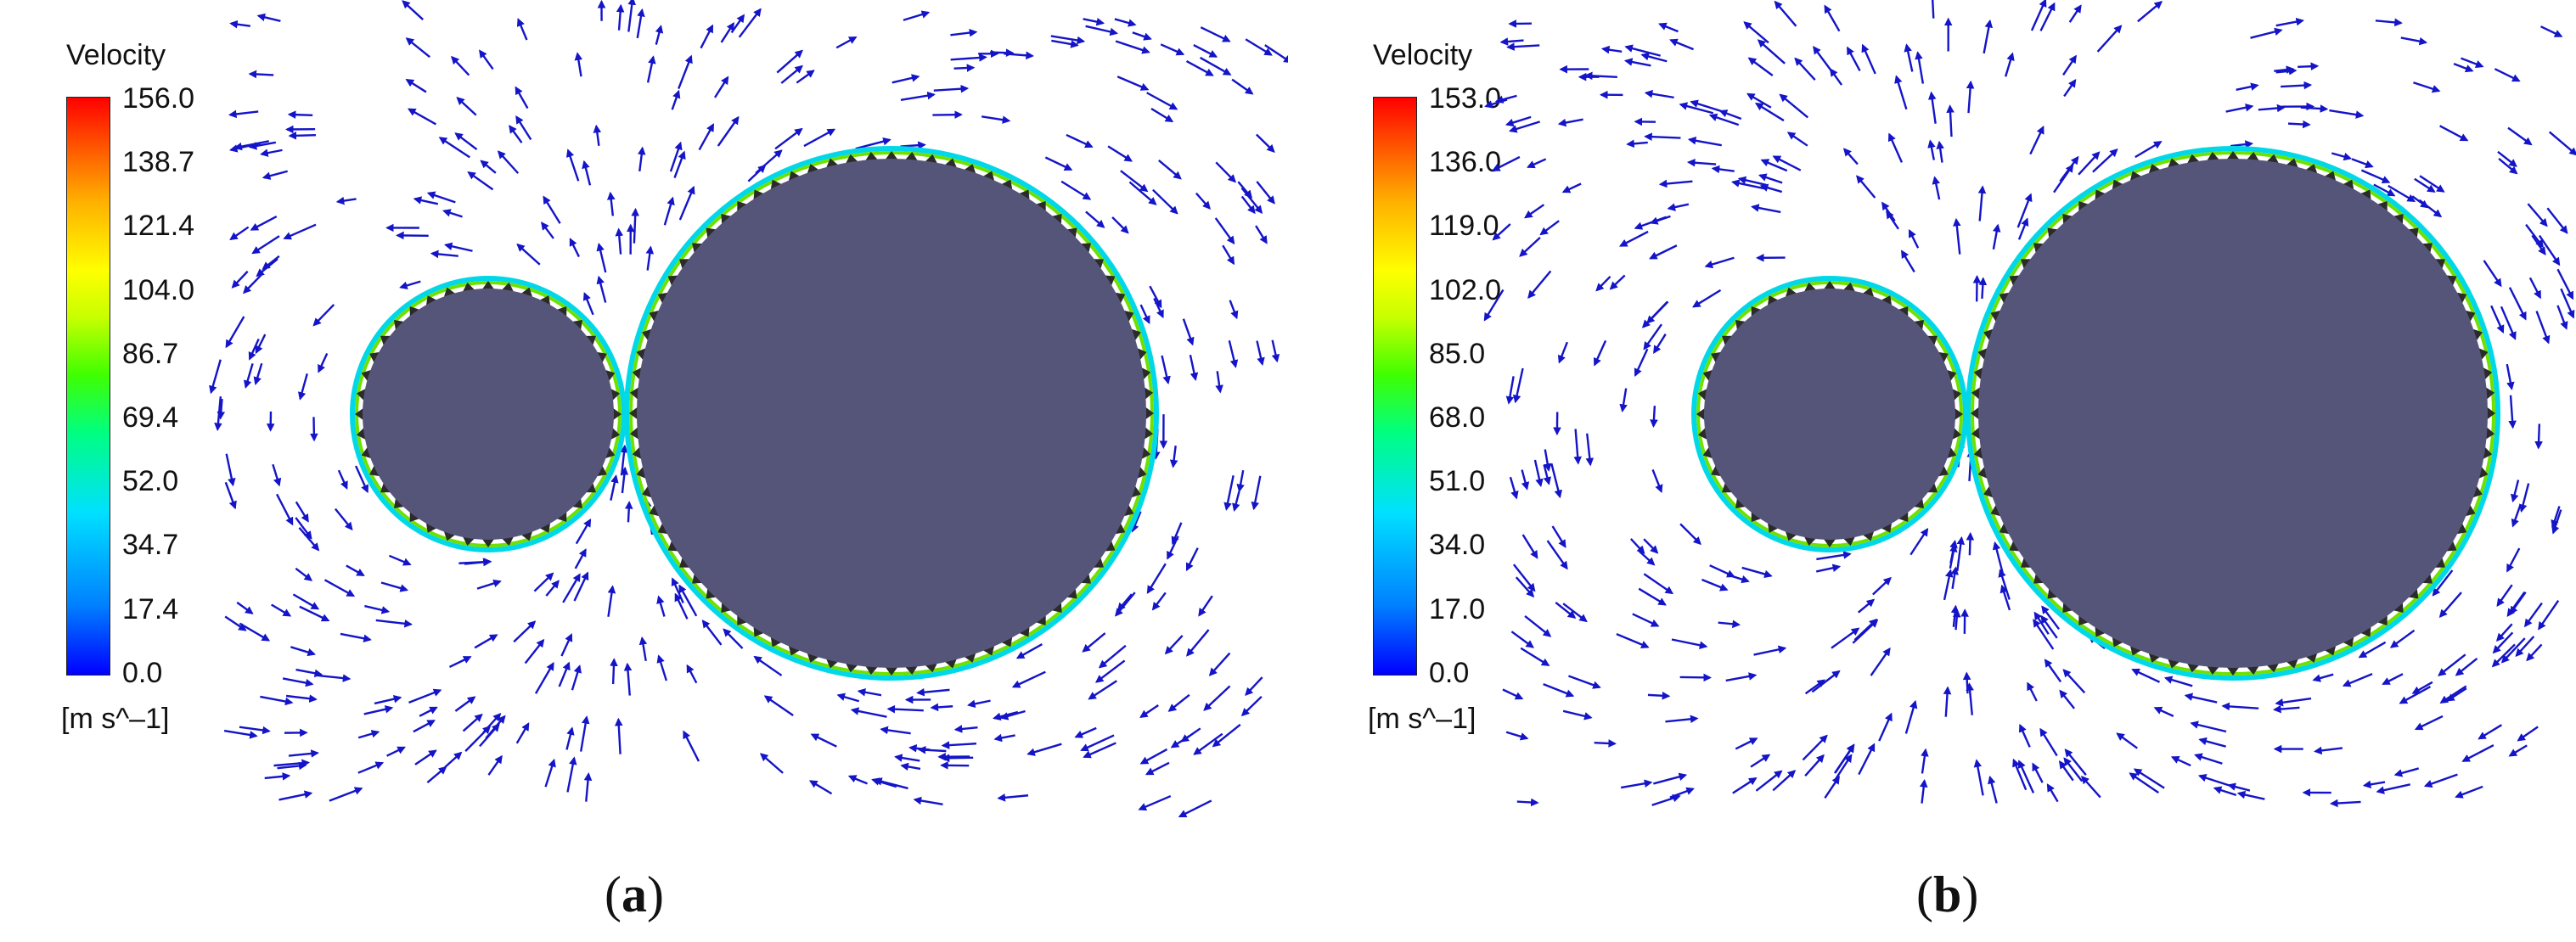 The image size is (2576, 942). What do you see at coordinates (1465, 162) in the screenshot?
I see `tick-label: 136.0` at bounding box center [1465, 162].